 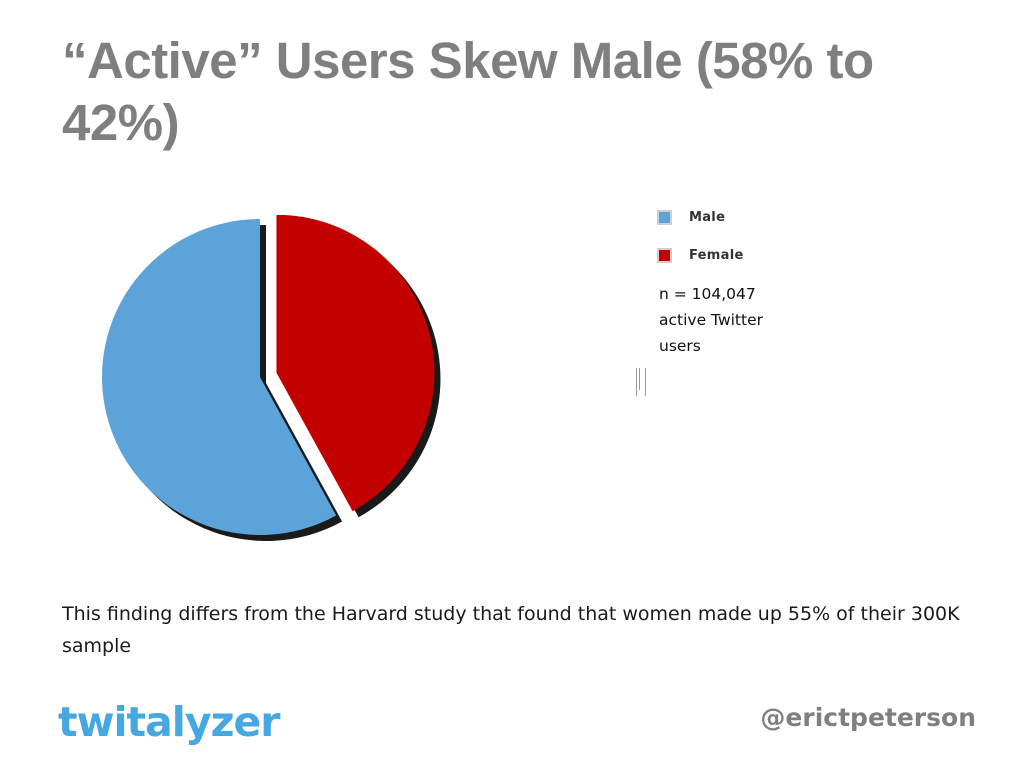 What do you see at coordinates (711, 320) in the screenshot?
I see `sample-note-line: active Twitter` at bounding box center [711, 320].